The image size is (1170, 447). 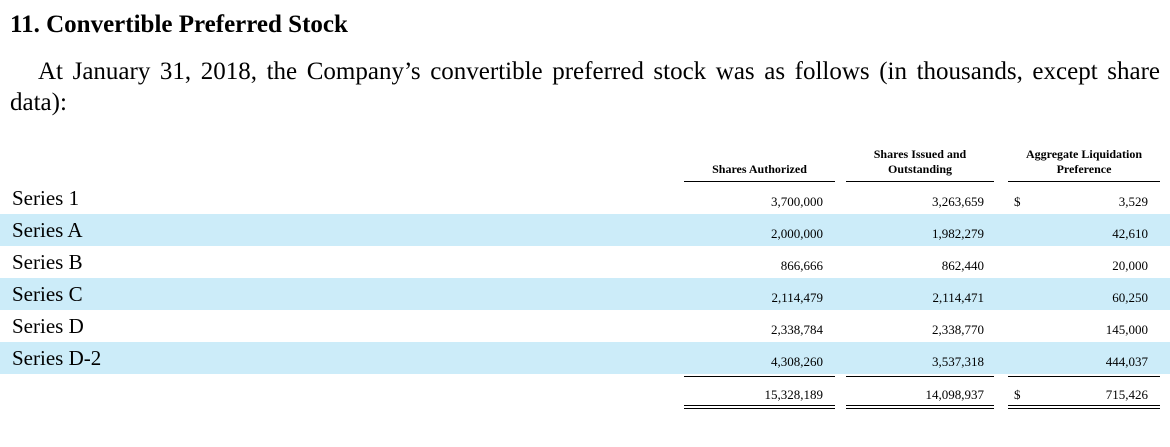 I want to click on shares-authorized-cell: 4,308,260, so click(x=797, y=361).